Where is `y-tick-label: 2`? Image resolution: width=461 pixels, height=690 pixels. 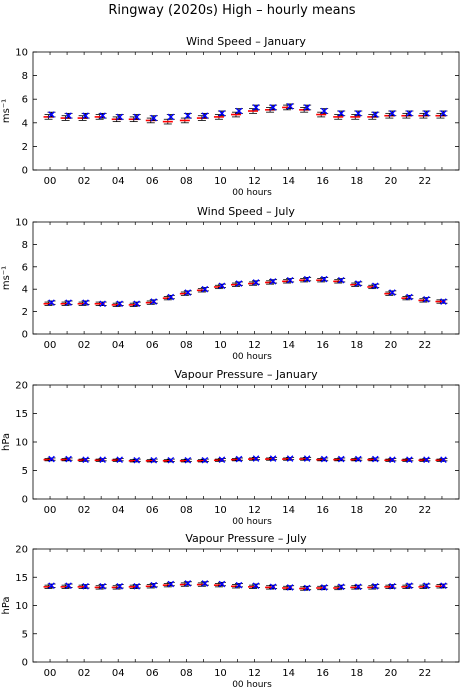 y-tick-label: 2 is located at coordinates (25, 312).